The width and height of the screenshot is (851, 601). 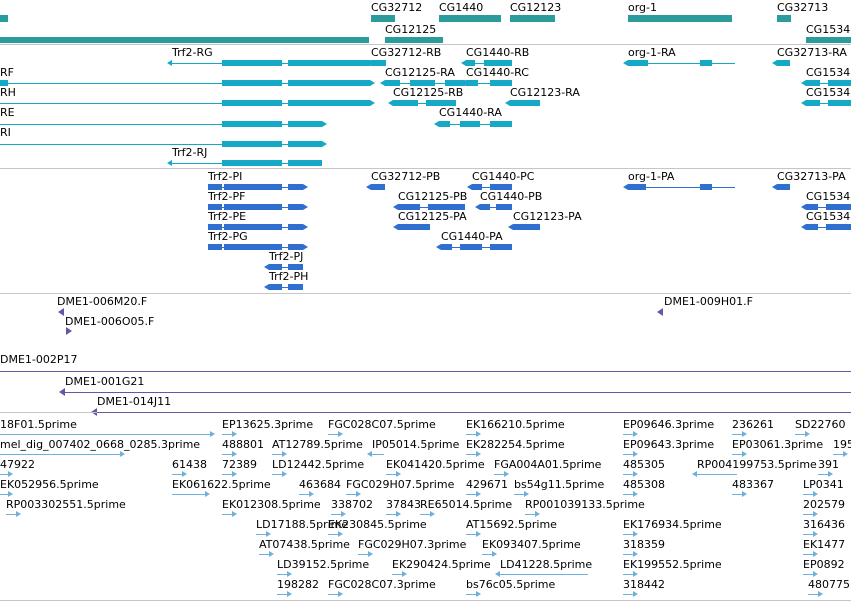 What do you see at coordinates (395, 227) in the screenshot?
I see `protein-cg12125-pa-arrow-icon` at bounding box center [395, 227].